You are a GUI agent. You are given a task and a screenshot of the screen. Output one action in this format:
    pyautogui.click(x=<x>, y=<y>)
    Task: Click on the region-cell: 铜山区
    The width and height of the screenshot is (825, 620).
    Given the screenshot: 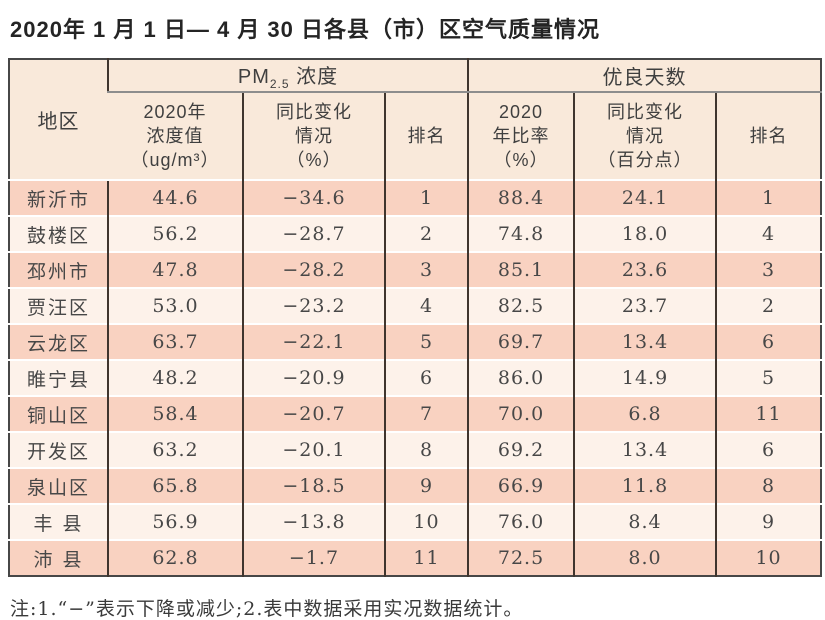 What is the action you would take?
    pyautogui.click(x=58, y=413)
    